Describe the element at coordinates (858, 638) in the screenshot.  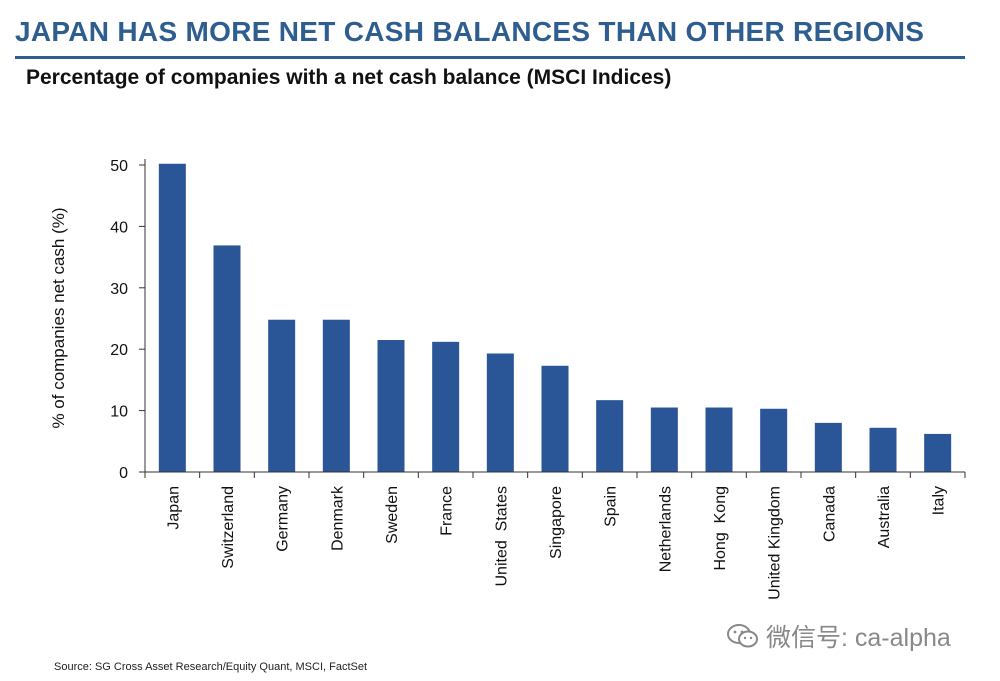
I see `watermark-text: 微信号: ca-alpha` at that location.